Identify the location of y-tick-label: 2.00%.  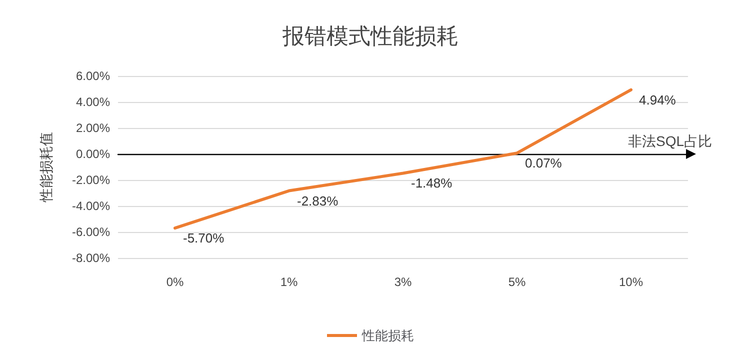
(93, 128).